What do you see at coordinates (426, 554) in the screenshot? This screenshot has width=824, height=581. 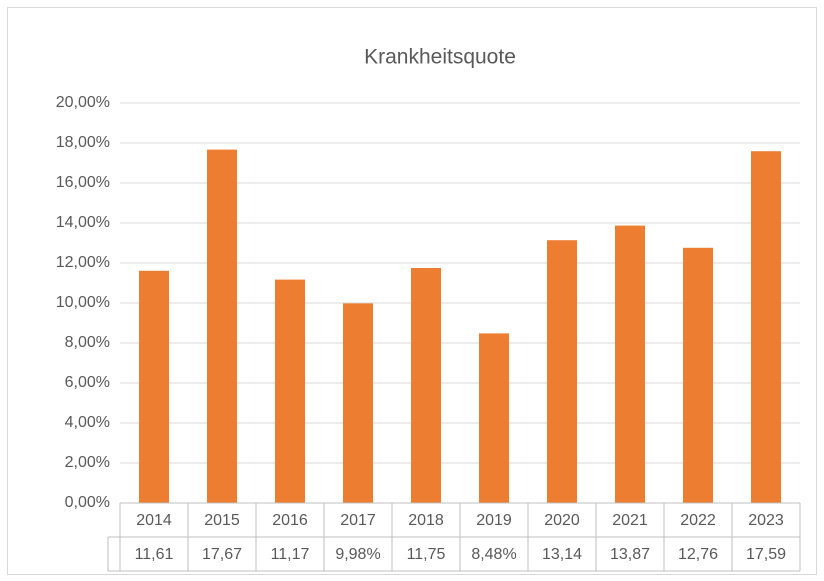 I see `table-value: 11,75` at bounding box center [426, 554].